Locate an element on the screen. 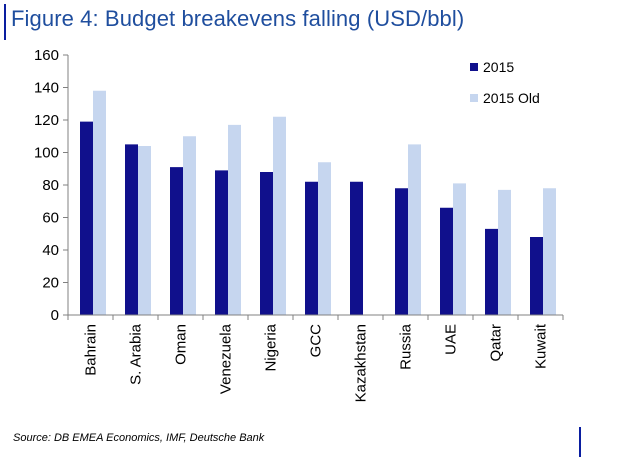  y-tick-label: 0 is located at coordinates (55, 315).